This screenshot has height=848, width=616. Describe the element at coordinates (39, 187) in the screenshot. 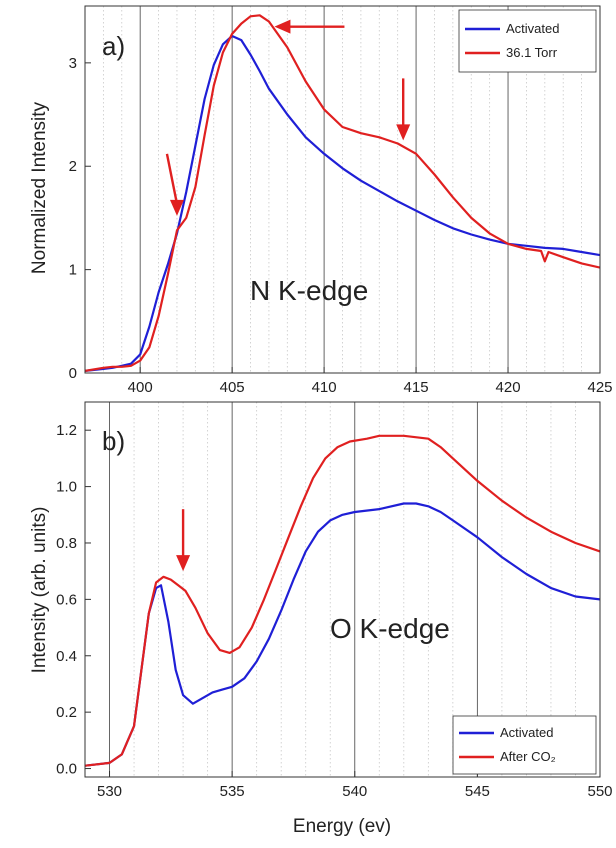

I see `y-axis-label-a: Normalized Intensity` at that location.